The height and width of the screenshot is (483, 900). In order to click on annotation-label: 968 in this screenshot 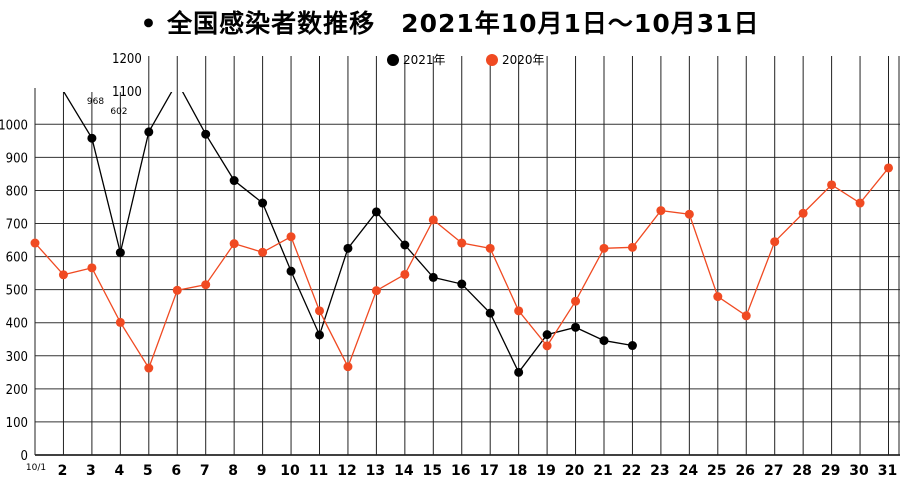, I will do `click(95, 102)`.